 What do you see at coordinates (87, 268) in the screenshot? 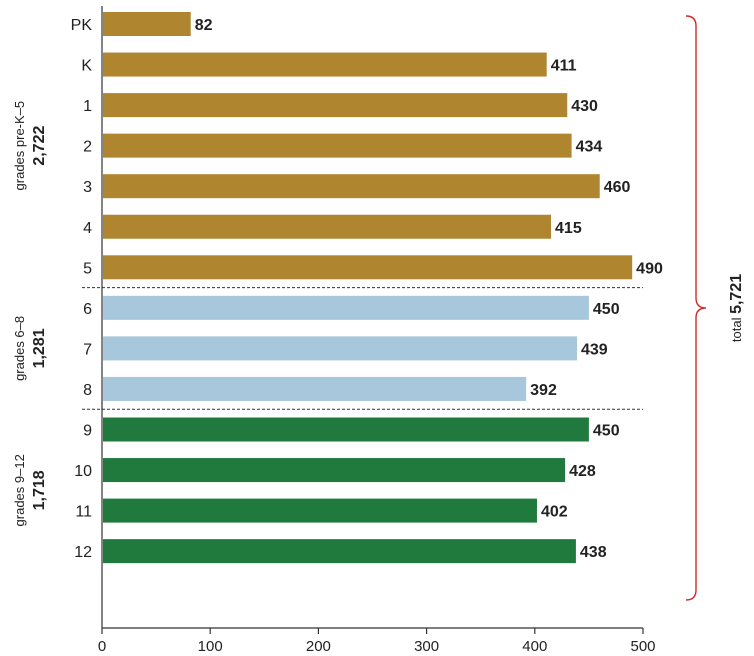
I see `category-label: 5` at bounding box center [87, 268].